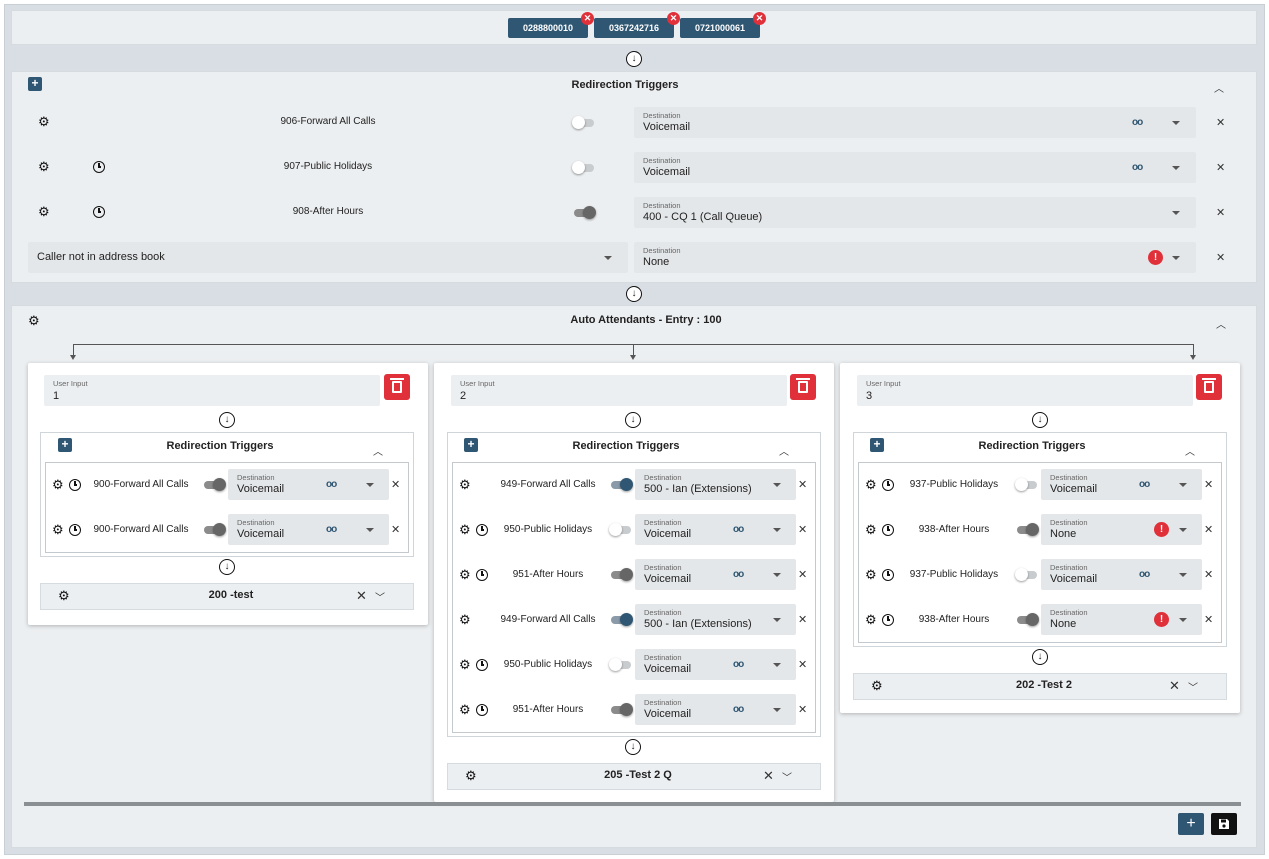  Describe the element at coordinates (328, 257) in the screenshot. I see `caller-condition-select: Caller not in address book` at that location.